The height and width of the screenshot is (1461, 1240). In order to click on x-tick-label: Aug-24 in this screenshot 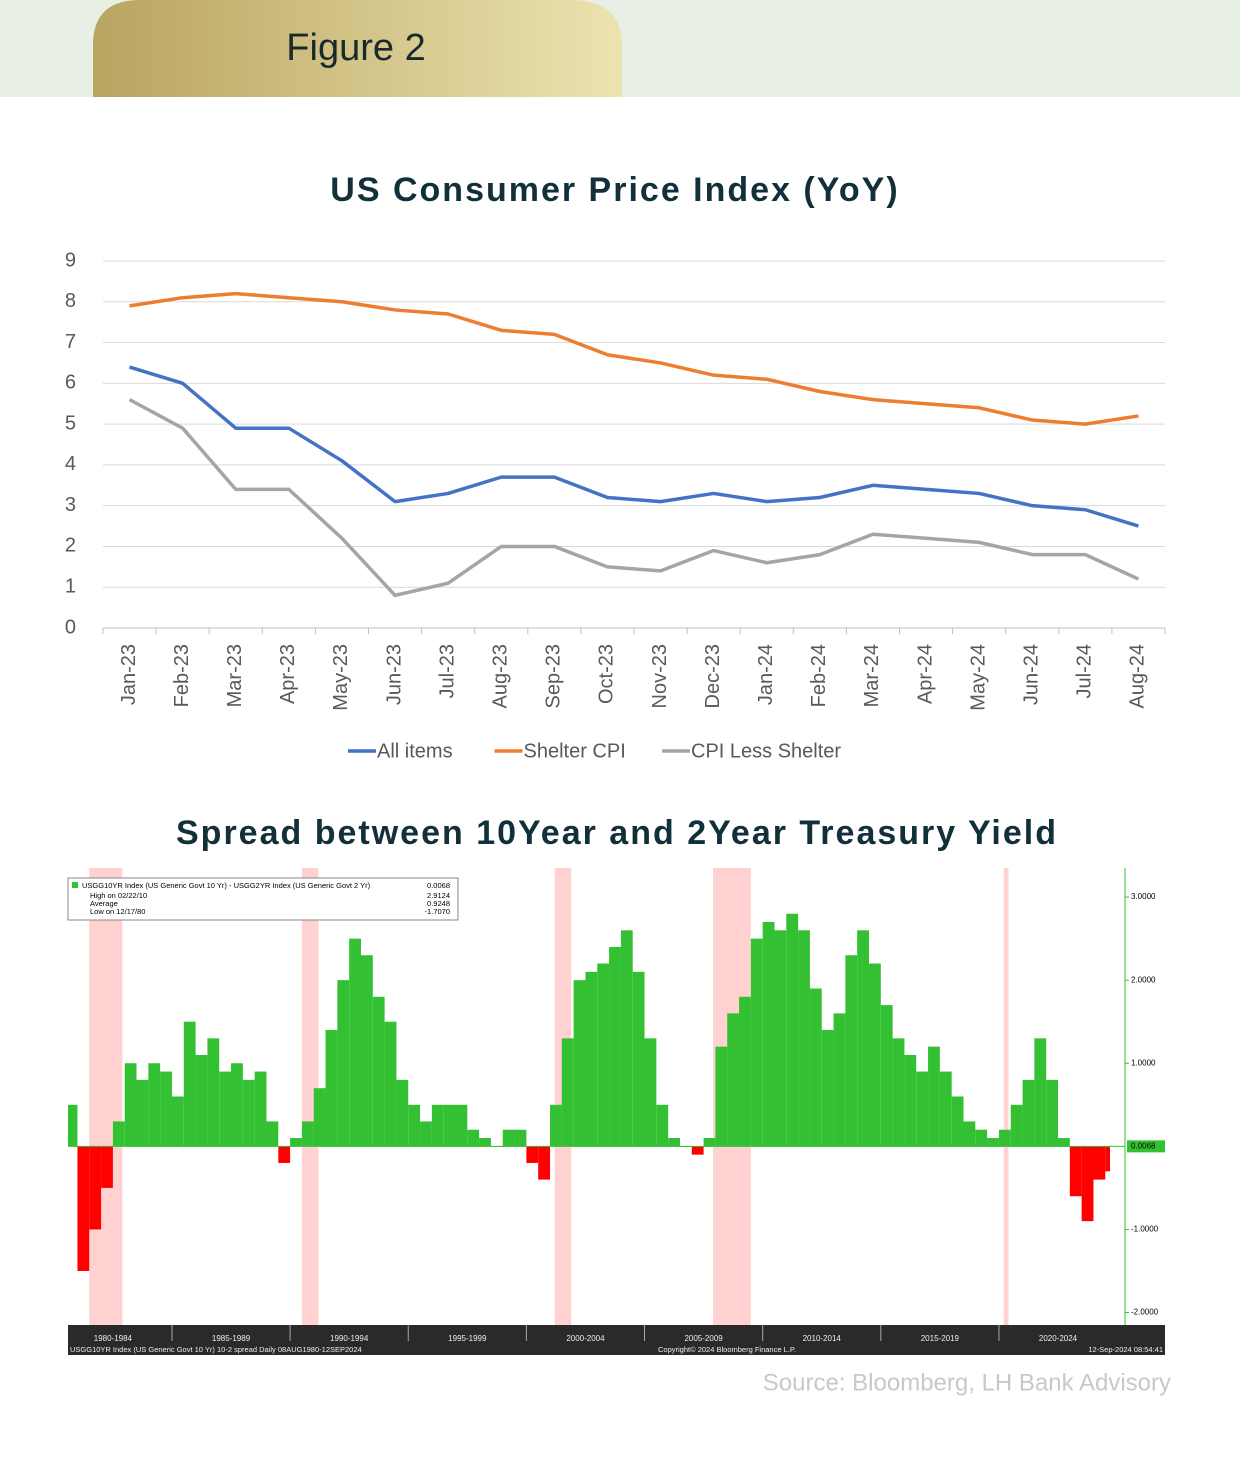, I will do `click(1138, 676)`.